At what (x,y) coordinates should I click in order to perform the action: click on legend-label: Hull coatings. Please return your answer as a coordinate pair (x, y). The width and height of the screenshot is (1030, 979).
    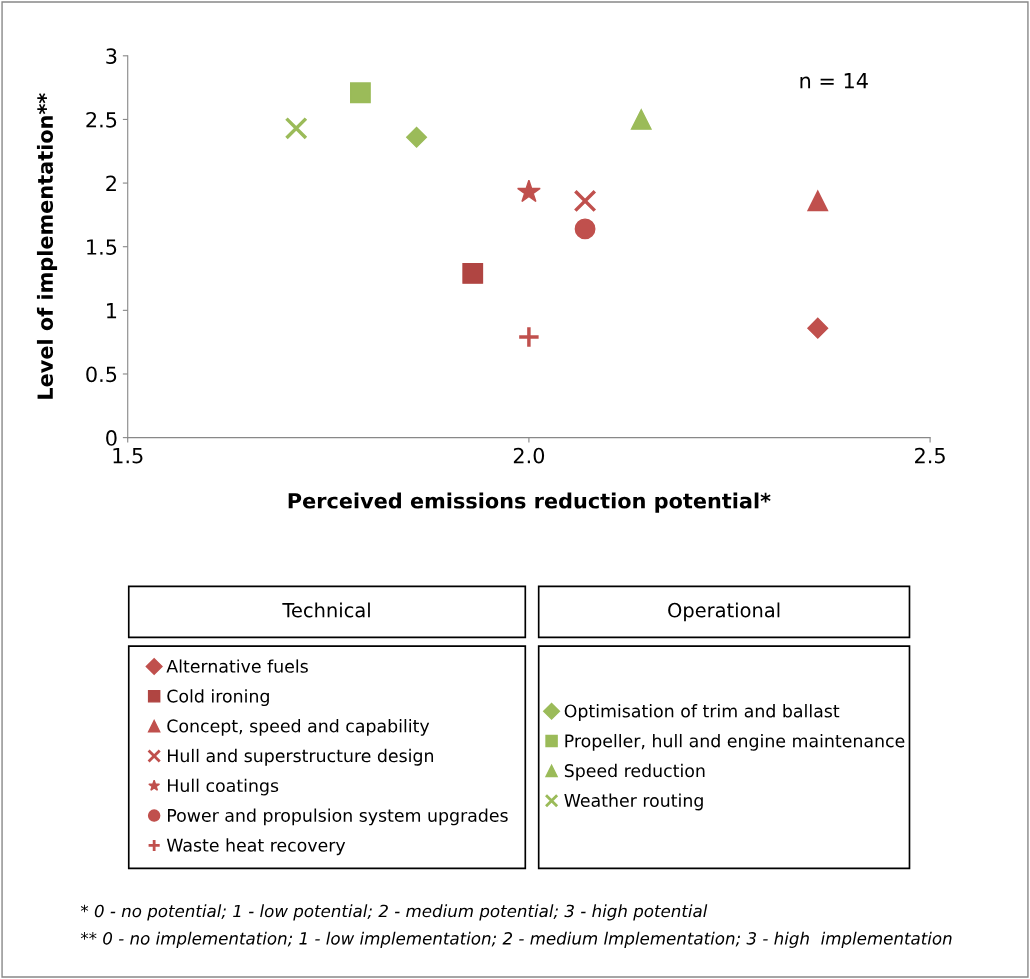
    Looking at the image, I should click on (223, 787).